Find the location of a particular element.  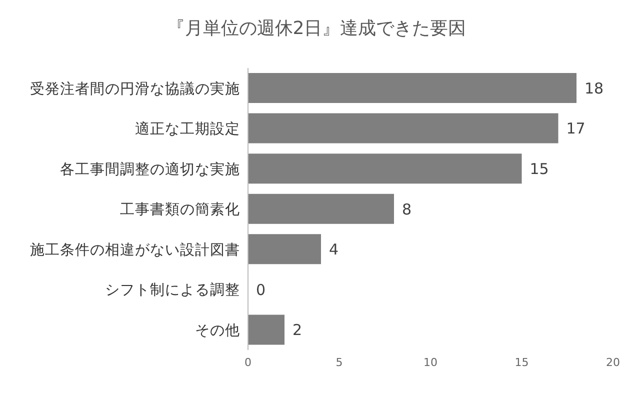

y-tick-label: 各工事間調整の適切な実施 is located at coordinates (150, 169).